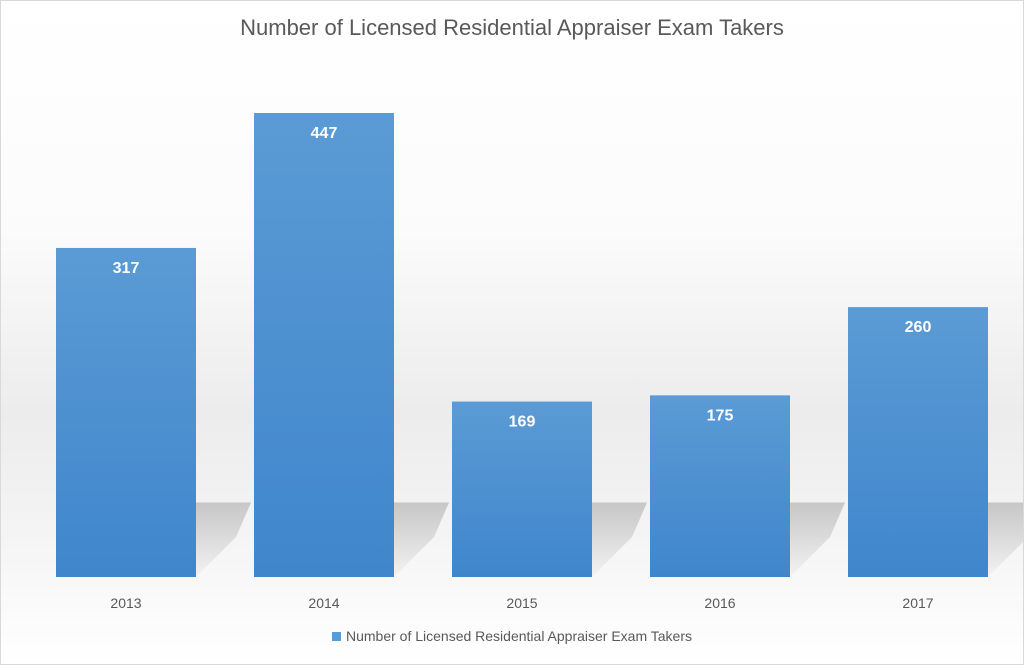 The image size is (1024, 665). Describe the element at coordinates (720, 415) in the screenshot. I see `data-label-2016: 175` at that location.